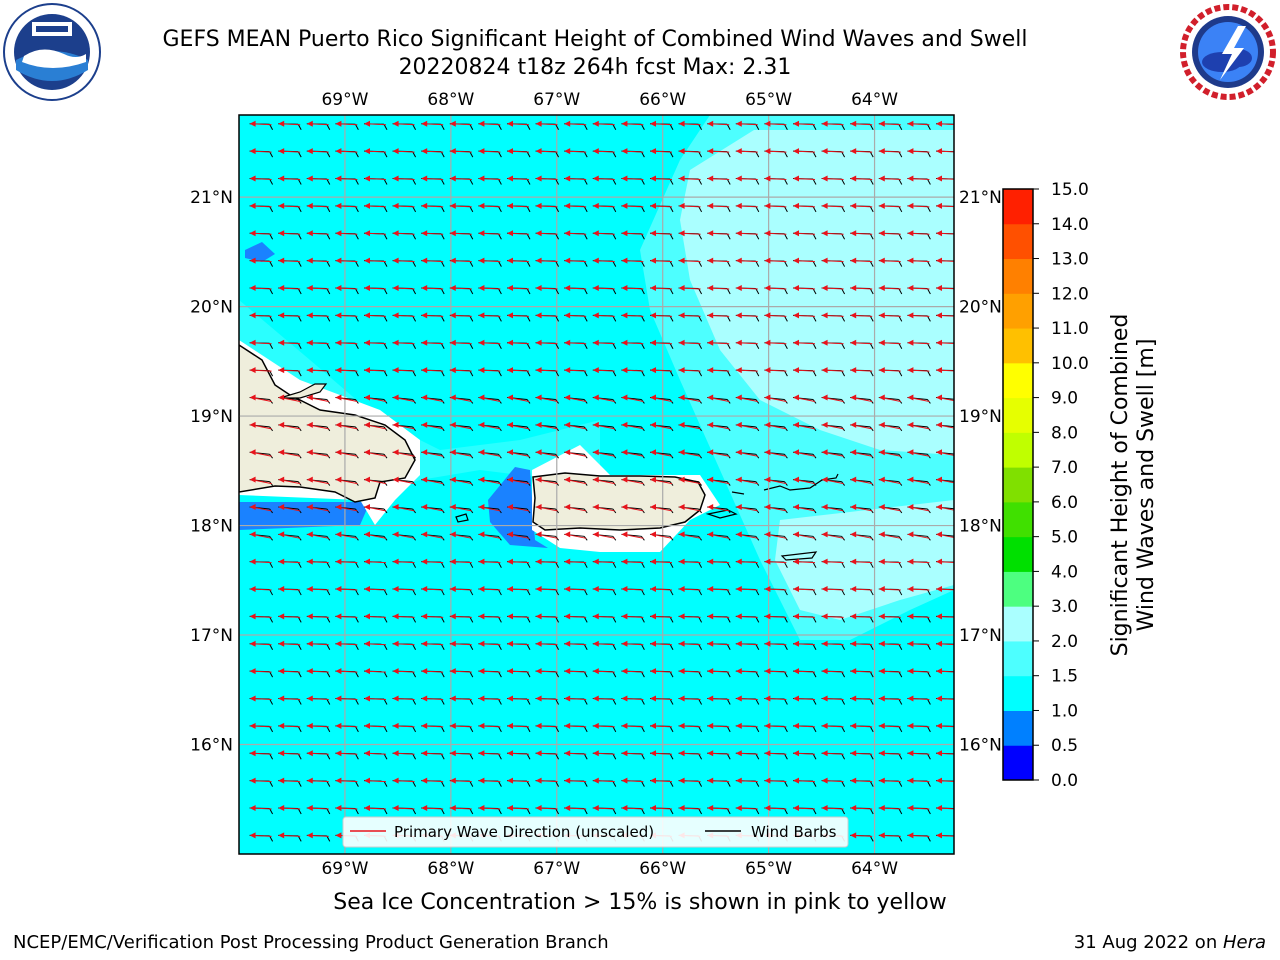 Image resolution: width=1280 pixels, height=960 pixels. I want to click on lat-tick-label: 19°N, so click(211, 417).